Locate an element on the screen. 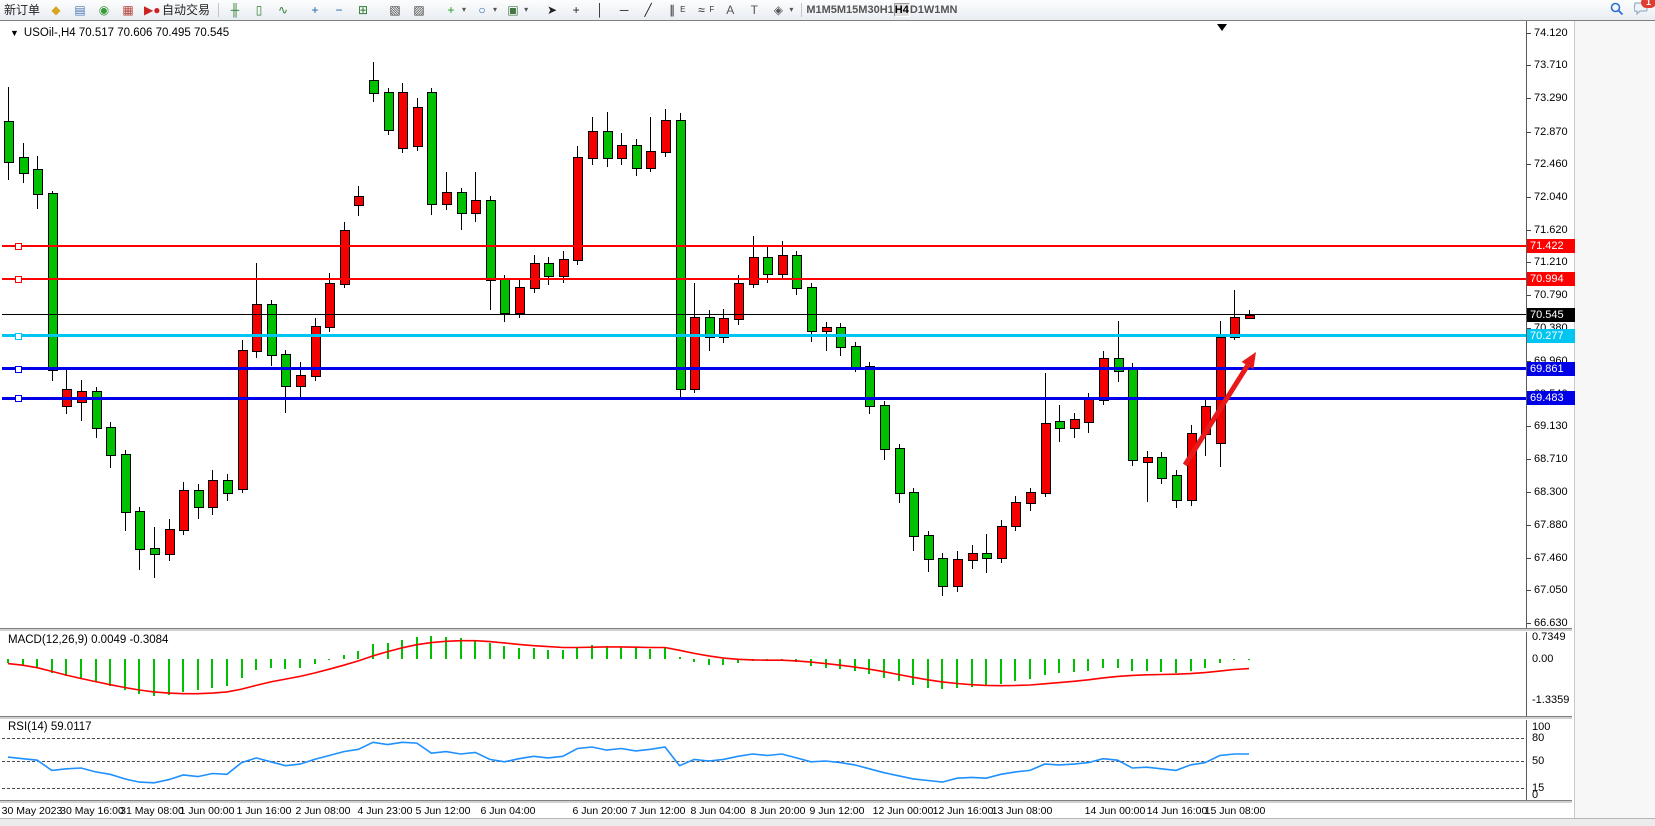 Image resolution: width=1655 pixels, height=826 pixels. cursor-button: ➤ is located at coordinates (552, 10).